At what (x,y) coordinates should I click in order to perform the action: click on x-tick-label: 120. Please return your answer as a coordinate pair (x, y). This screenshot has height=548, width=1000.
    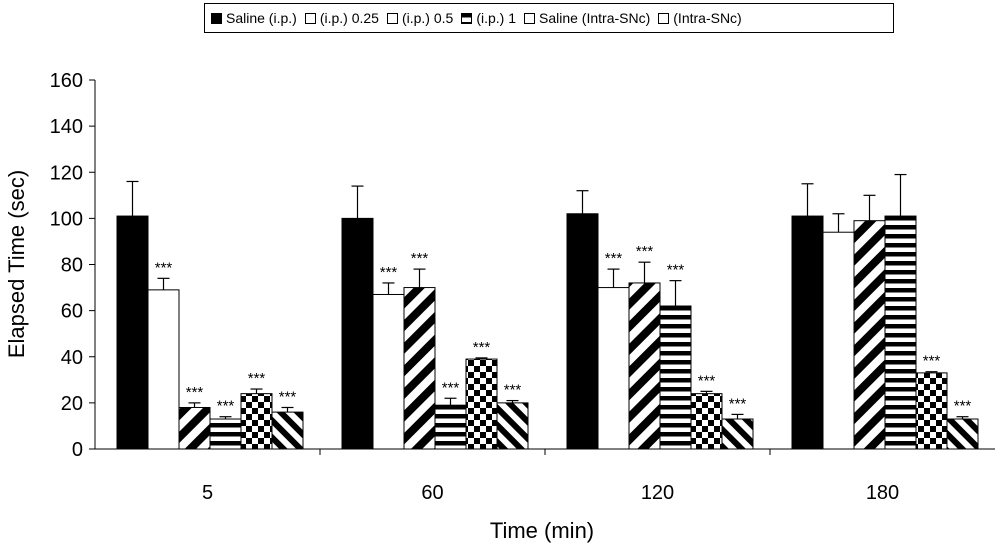
    Looking at the image, I should click on (657, 493).